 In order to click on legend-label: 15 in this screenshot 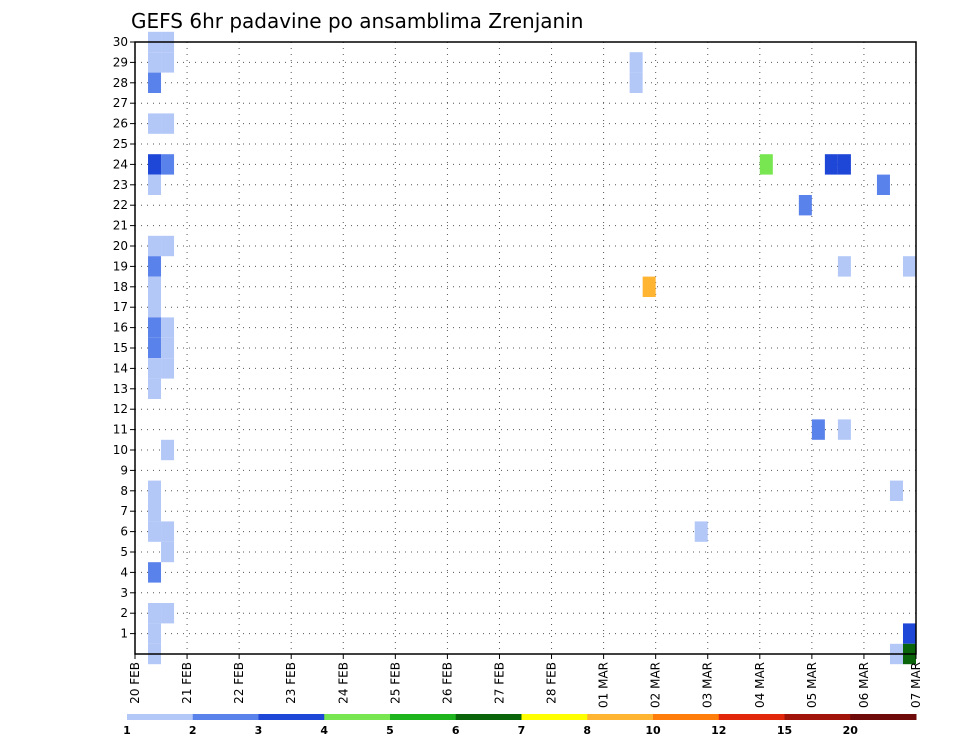, I will do `click(784, 730)`.